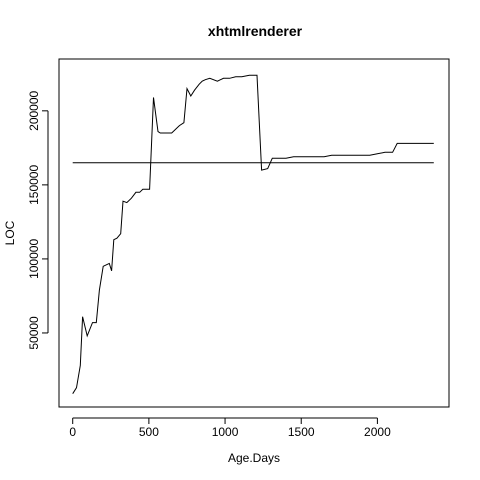 The height and width of the screenshot is (480, 480). What do you see at coordinates (10, 232) in the screenshot?
I see `y-axis-label: LOC` at bounding box center [10, 232].